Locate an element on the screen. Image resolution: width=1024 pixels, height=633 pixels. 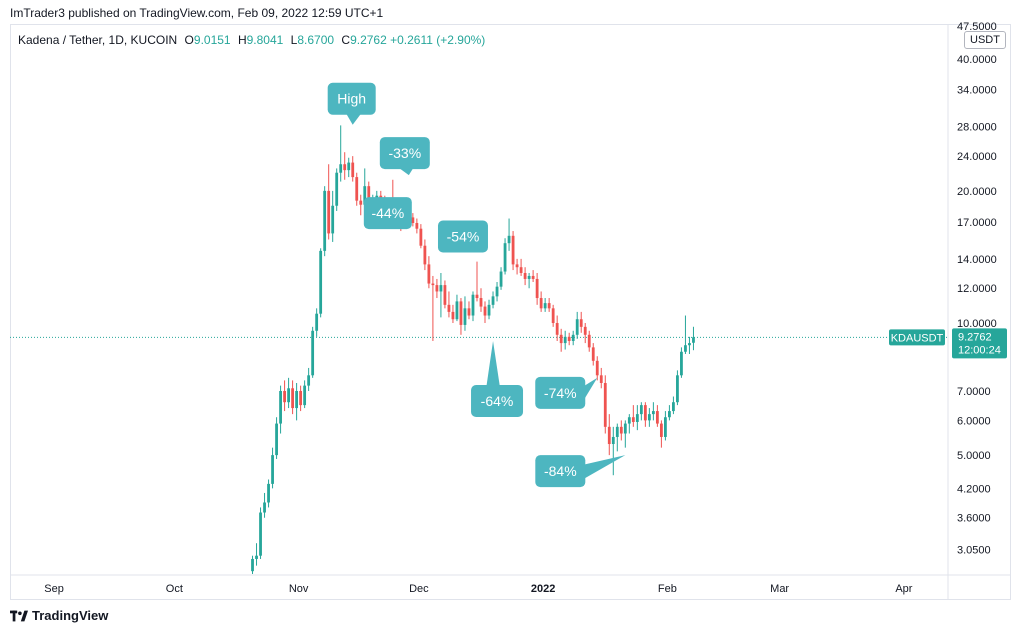
currency-button: USDT is located at coordinates (985, 40).